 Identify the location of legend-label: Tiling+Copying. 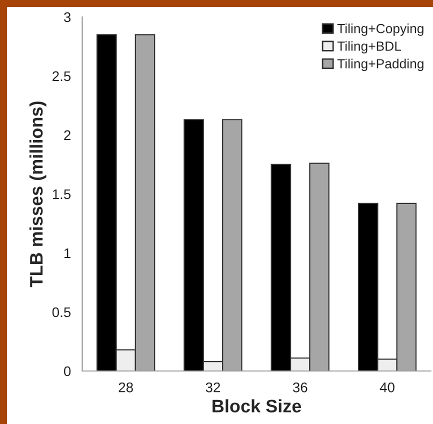
(380, 30).